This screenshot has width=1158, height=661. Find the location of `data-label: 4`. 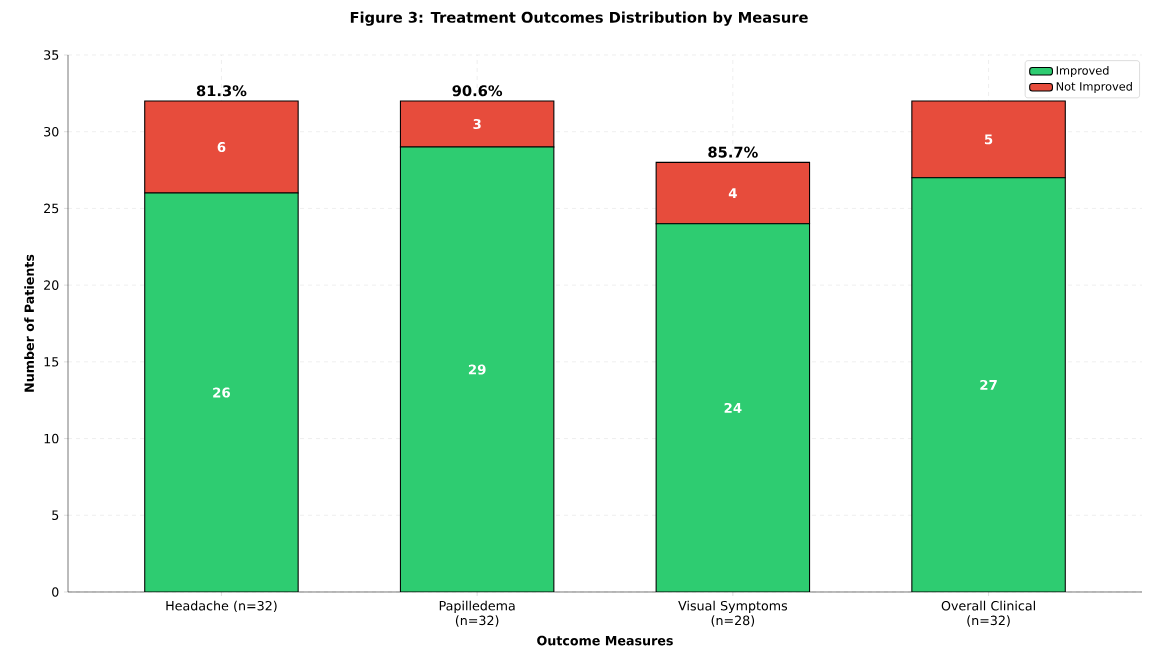

data-label: 4 is located at coordinates (732, 193).